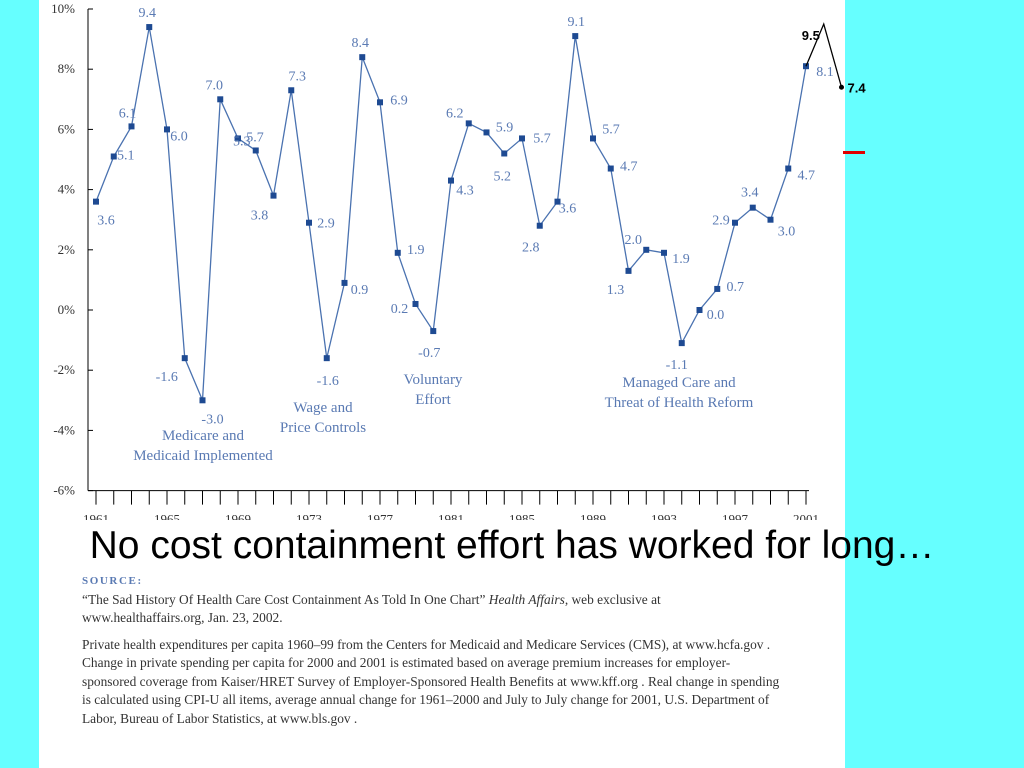  I want to click on citation-journal: Health Affairs, so click(526, 599).